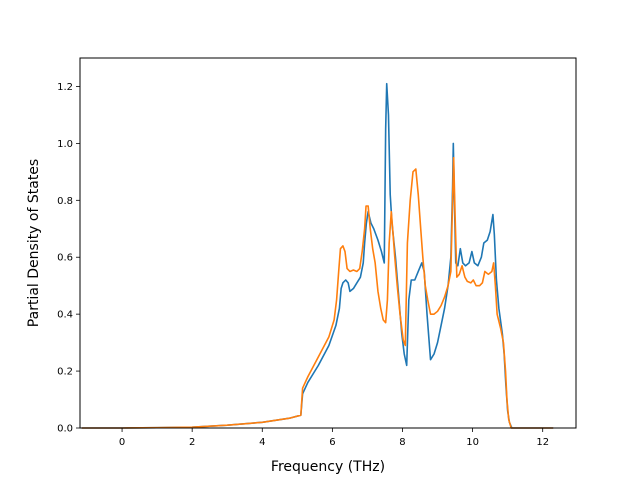 Image resolution: width=640 pixels, height=480 pixels. I want to click on y-tick-label: 0.0, so click(65, 429).